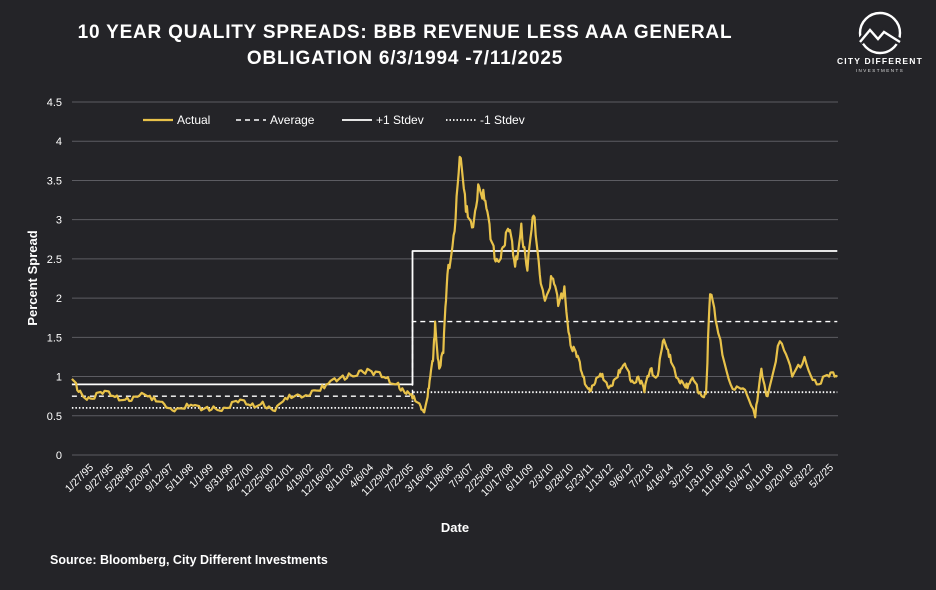 The width and height of the screenshot is (936, 590). Describe the element at coordinates (880, 61) in the screenshot. I see `logo-name: CITY DIFFERENT` at that location.